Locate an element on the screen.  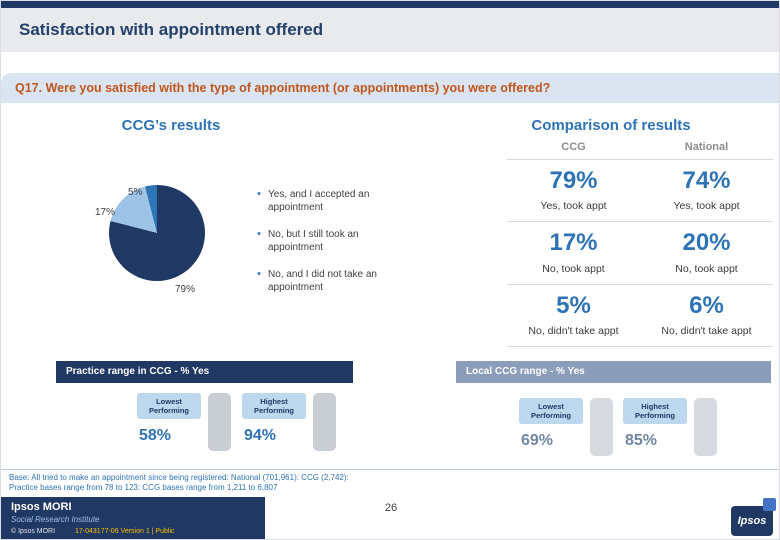
pie-label-yes: 79% is located at coordinates (185, 289).